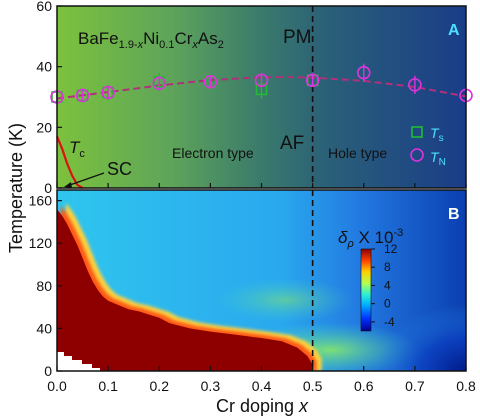 The width and height of the screenshot is (480, 420). I want to click on y-tick-label-b: 40, so click(44, 328).